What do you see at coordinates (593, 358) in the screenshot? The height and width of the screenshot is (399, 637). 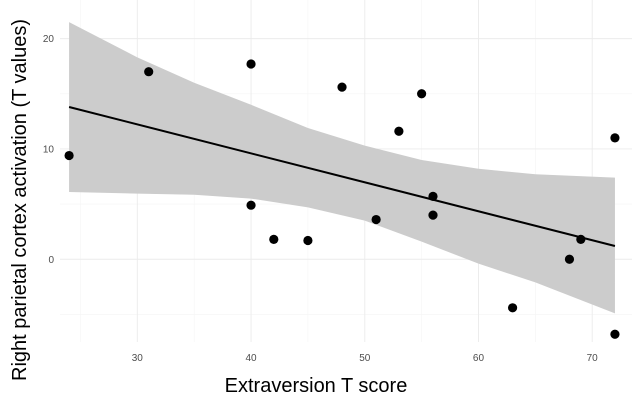 I see `x-tick-label: 70` at bounding box center [593, 358].